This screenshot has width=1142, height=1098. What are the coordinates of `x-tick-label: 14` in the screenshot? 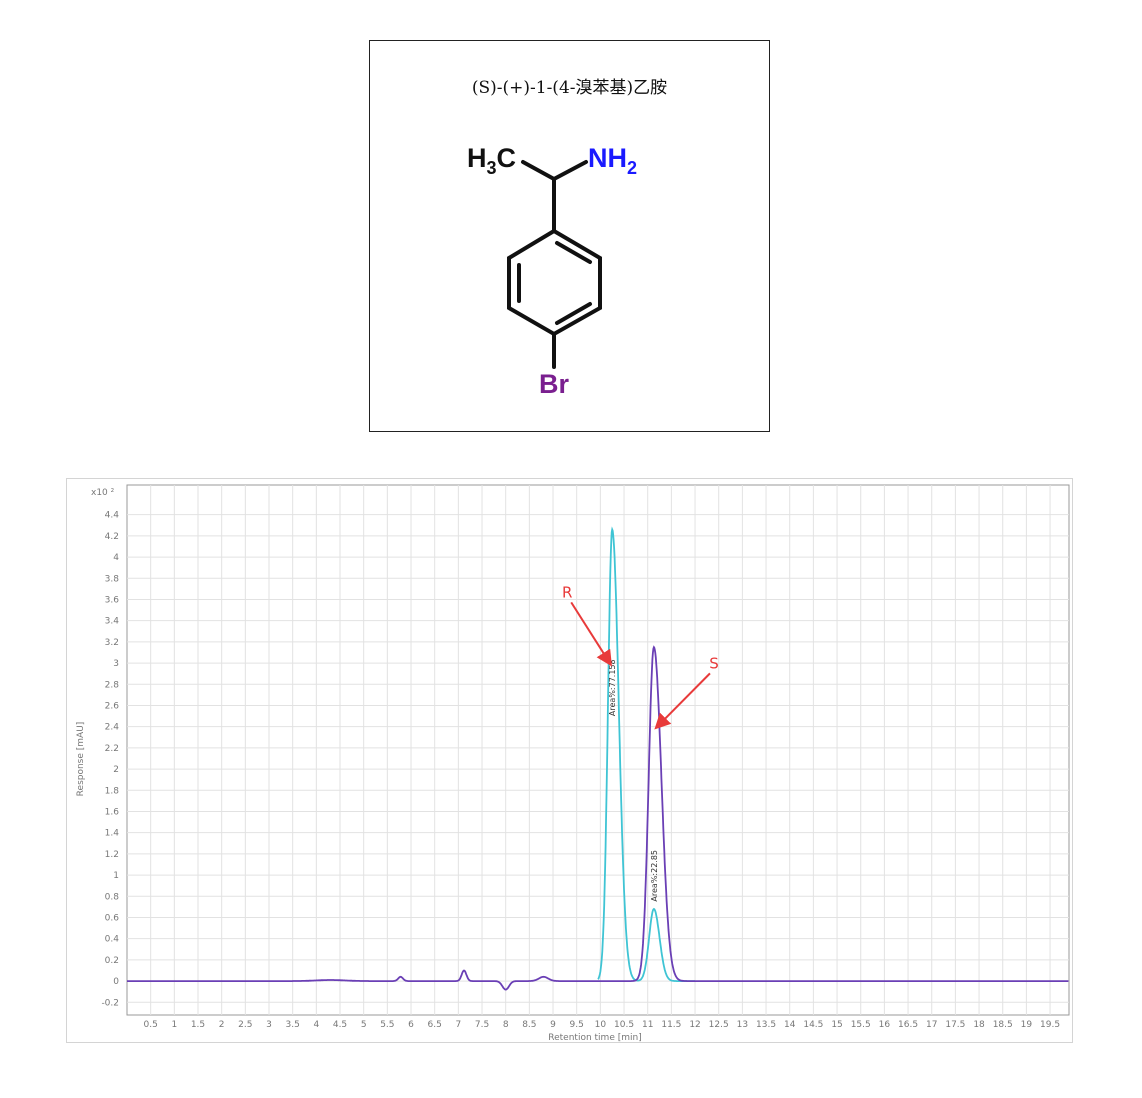 It's located at (790, 1025).